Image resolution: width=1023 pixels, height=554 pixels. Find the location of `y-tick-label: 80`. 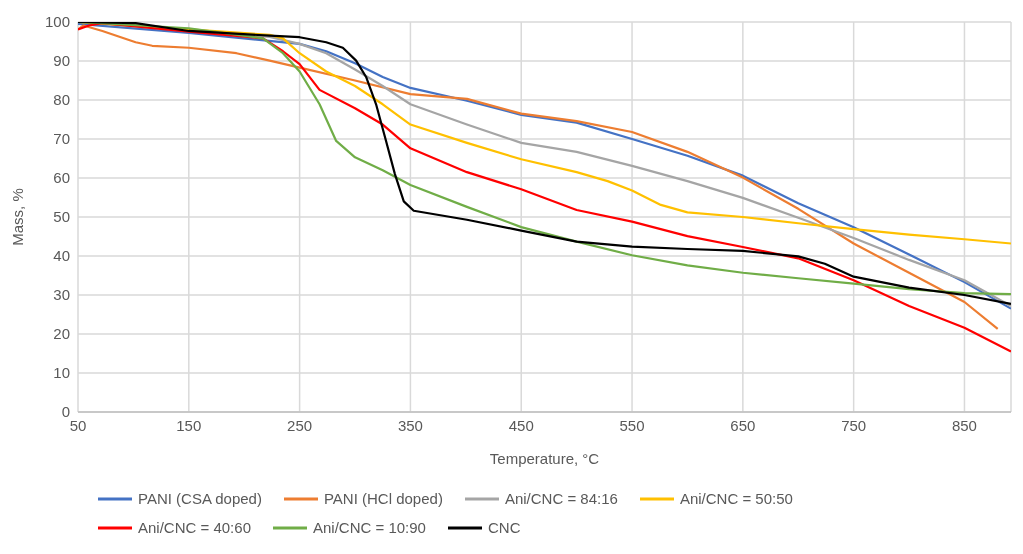

y-tick-label: 80 is located at coordinates (61, 100).